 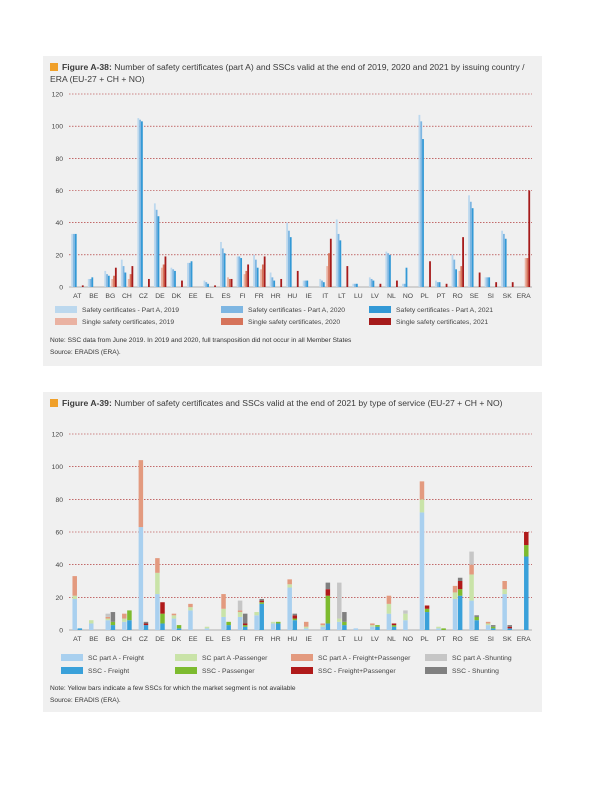 What do you see at coordinates (276, 296) in the screenshot?
I see `x-tick-label: HR` at bounding box center [276, 296].